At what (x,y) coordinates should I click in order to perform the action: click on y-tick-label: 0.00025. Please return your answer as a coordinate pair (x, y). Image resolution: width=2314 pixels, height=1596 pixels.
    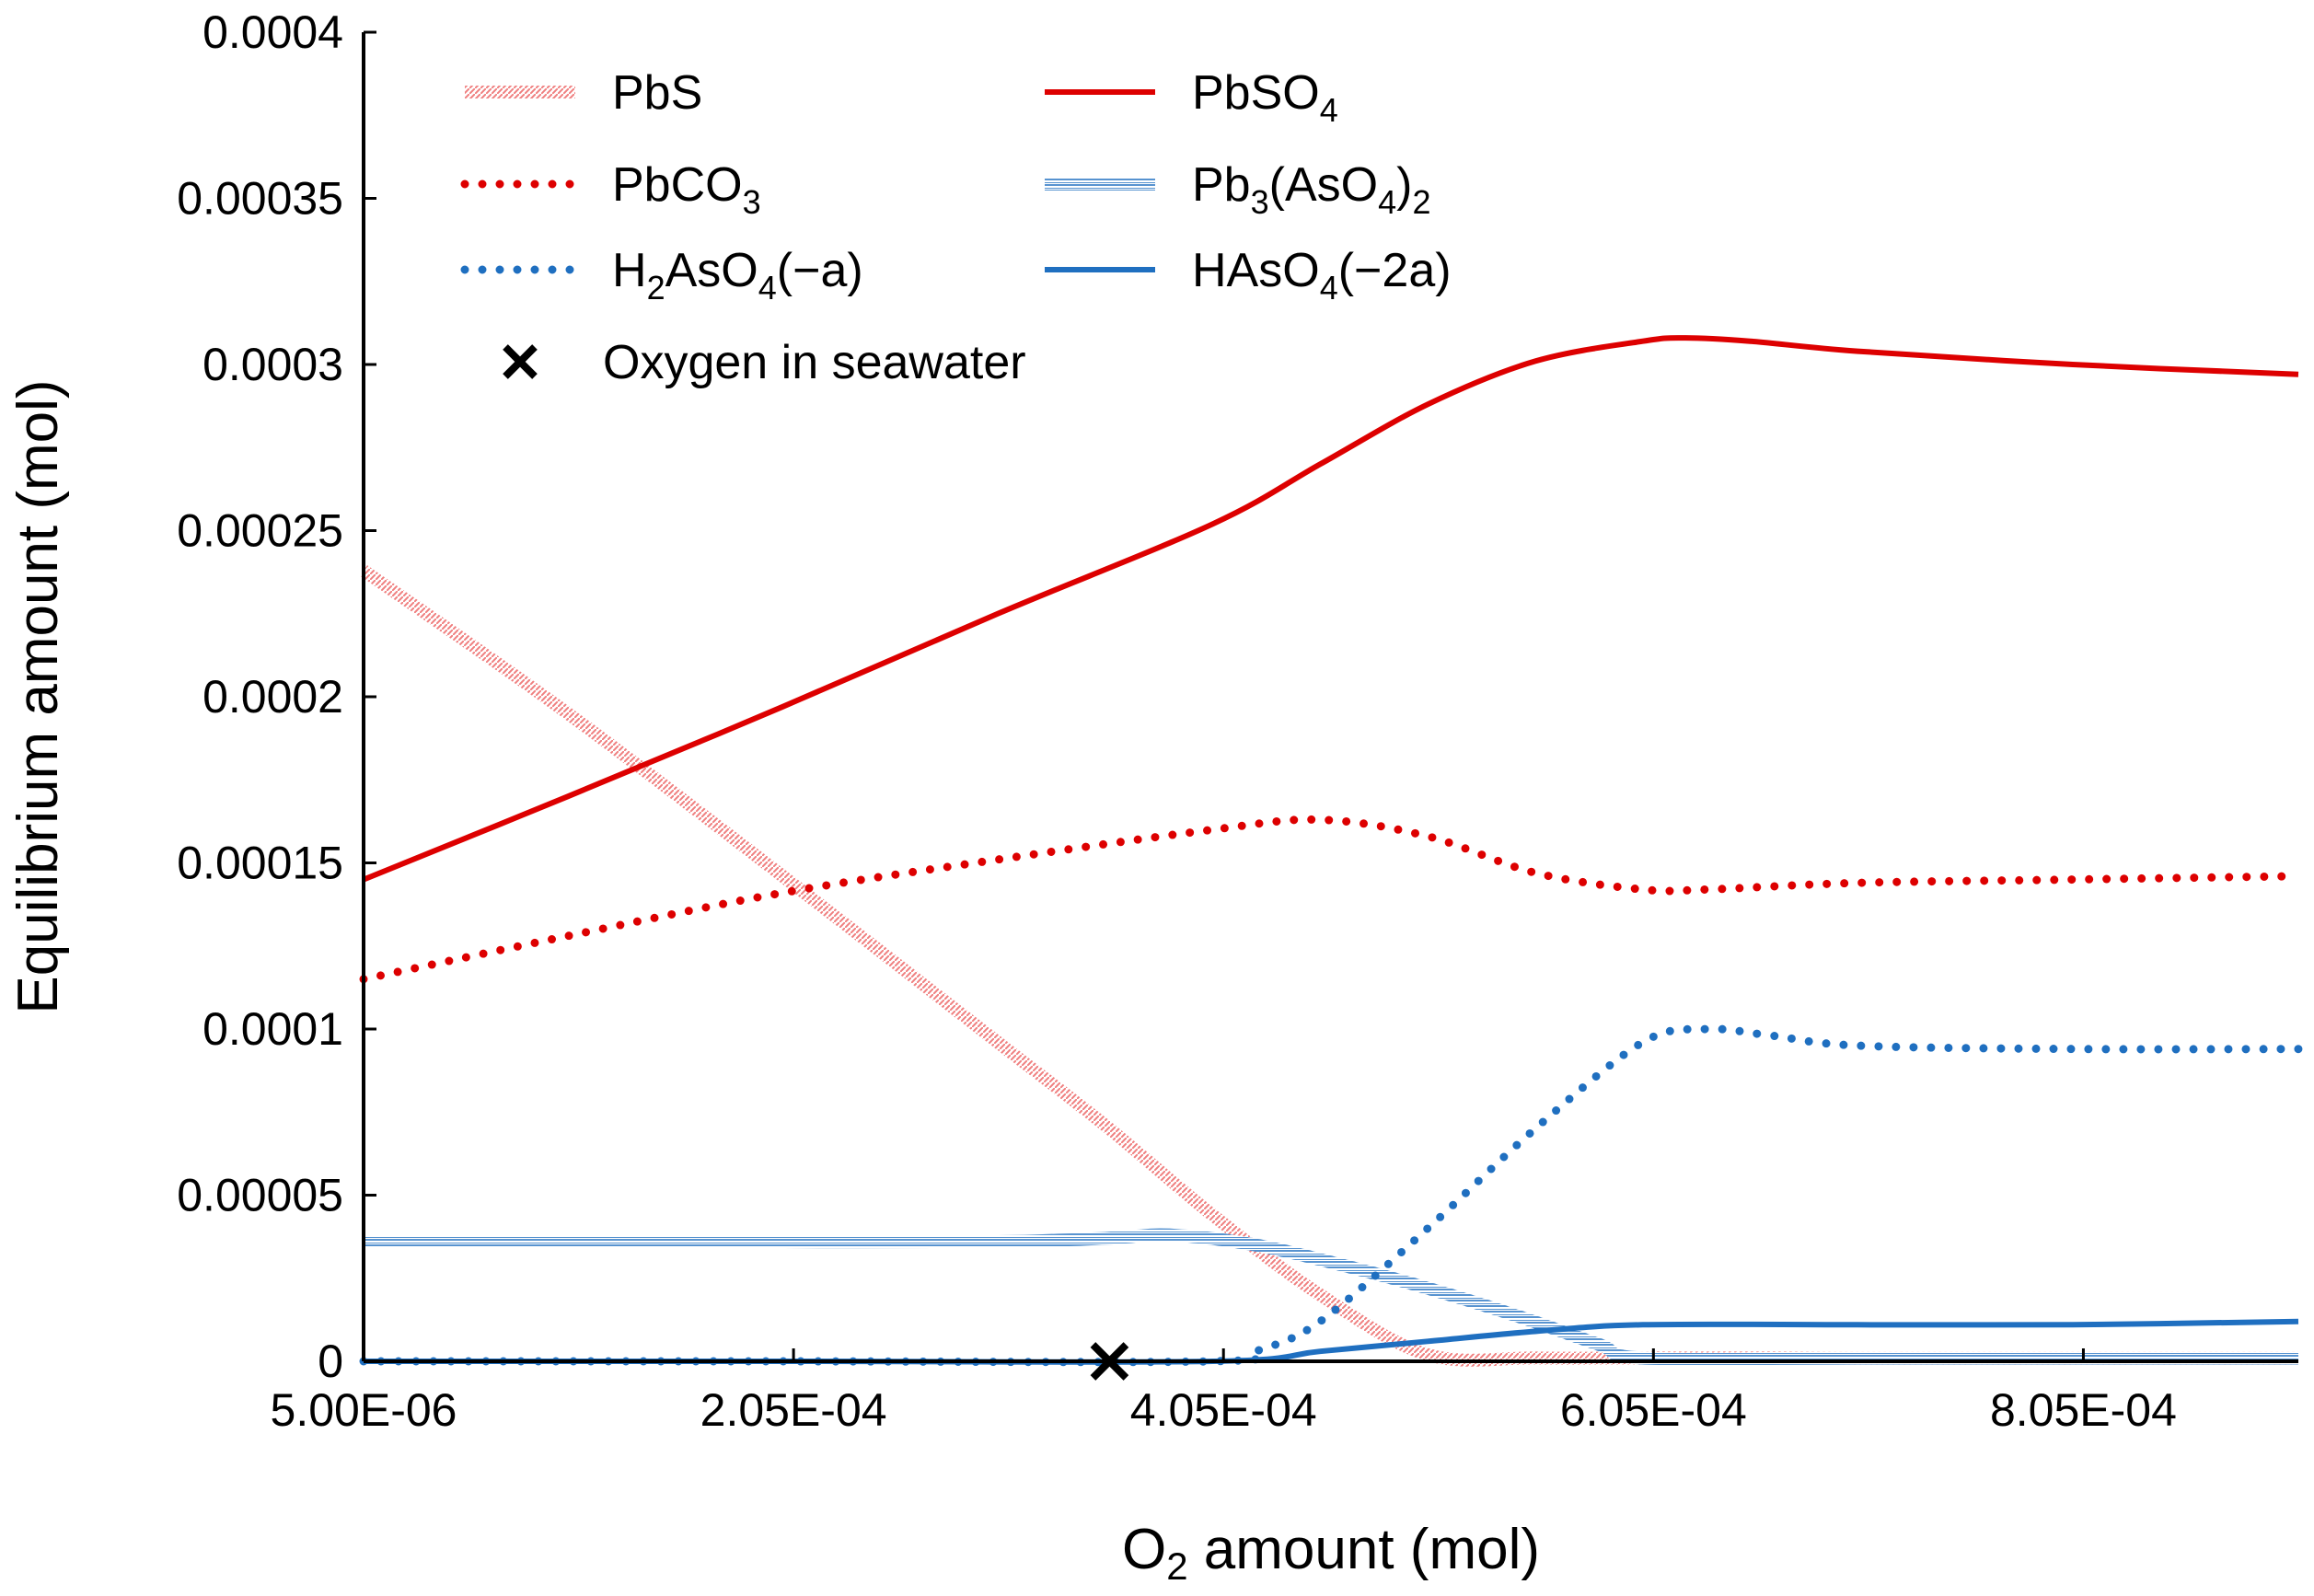
    Looking at the image, I should click on (260, 531).